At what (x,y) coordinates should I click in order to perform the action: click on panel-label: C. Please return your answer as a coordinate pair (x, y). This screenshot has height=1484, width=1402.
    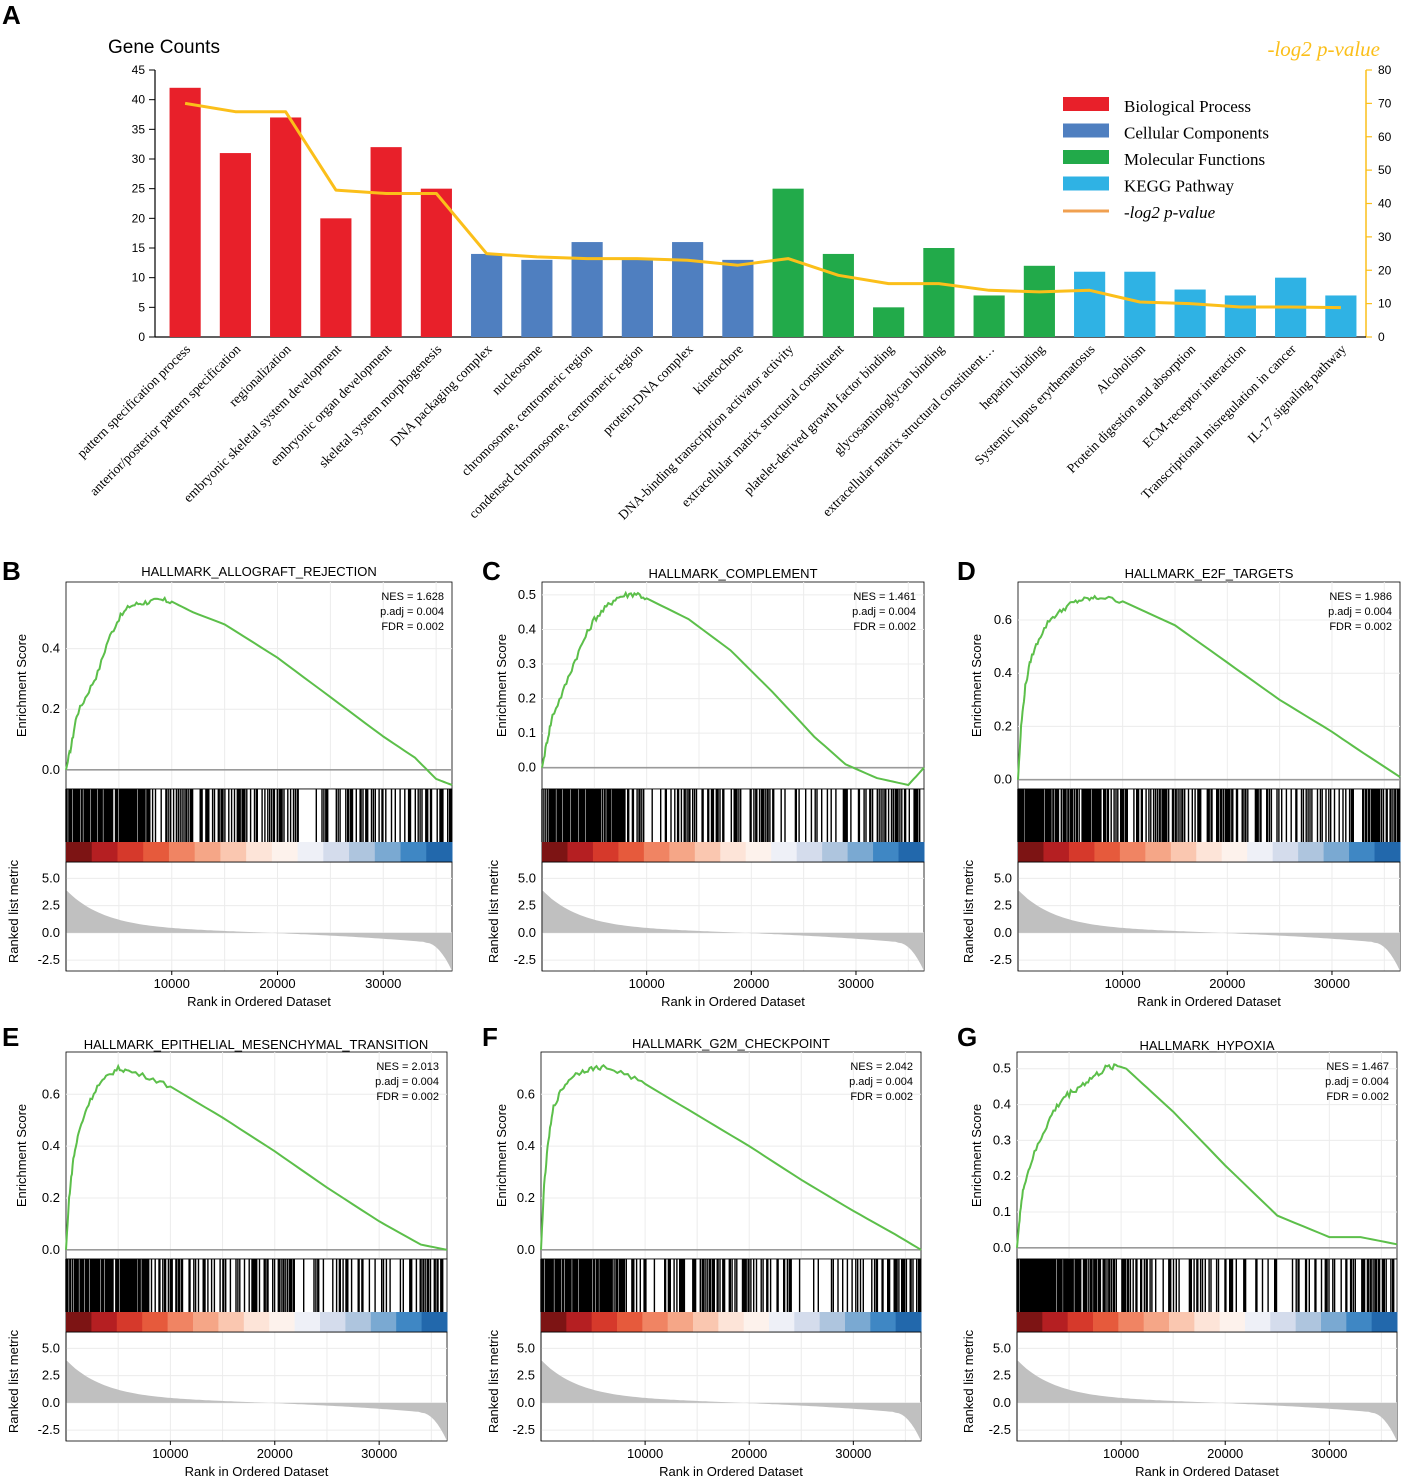
    Looking at the image, I should click on (491, 571).